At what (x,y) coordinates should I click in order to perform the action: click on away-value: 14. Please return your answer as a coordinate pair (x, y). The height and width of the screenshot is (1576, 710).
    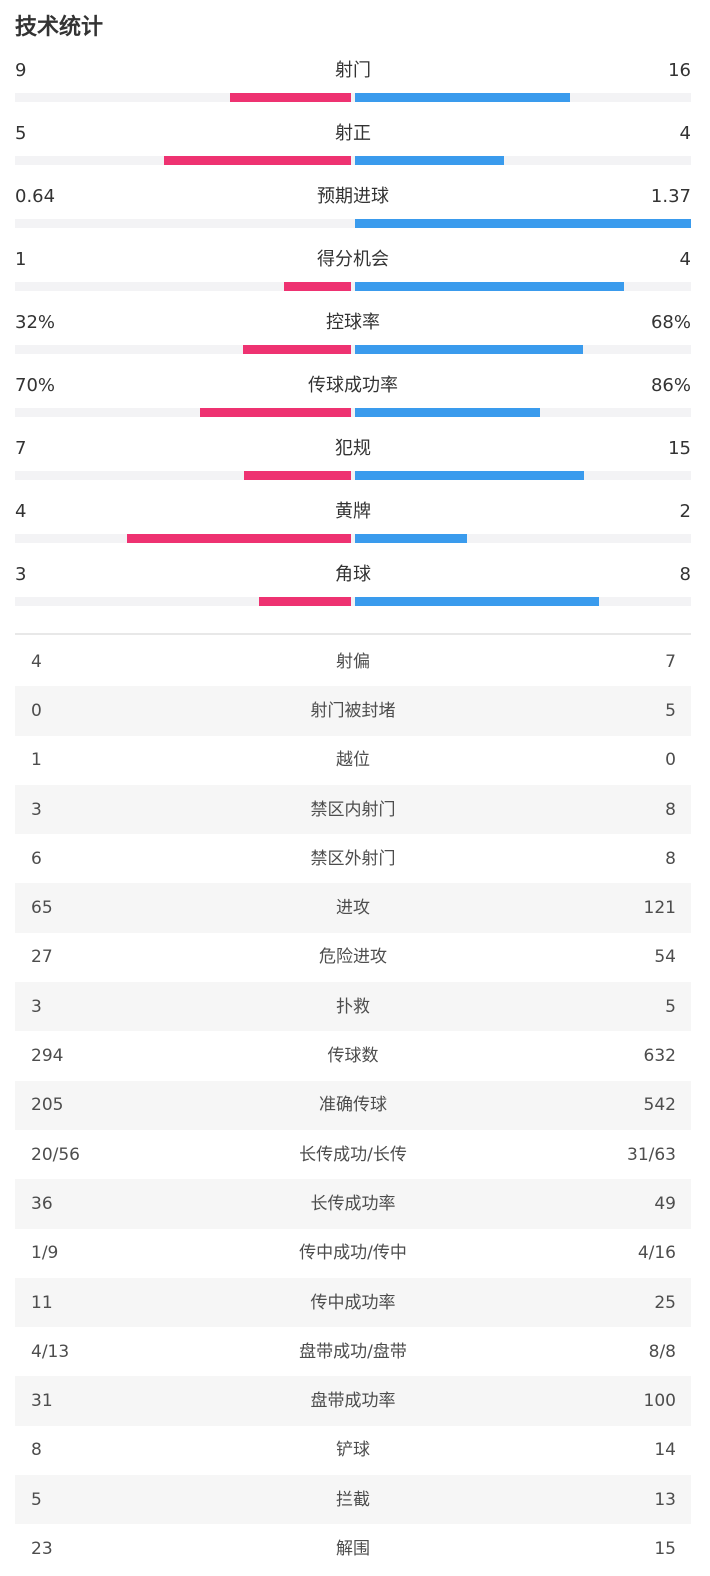
    Looking at the image, I should click on (665, 1450).